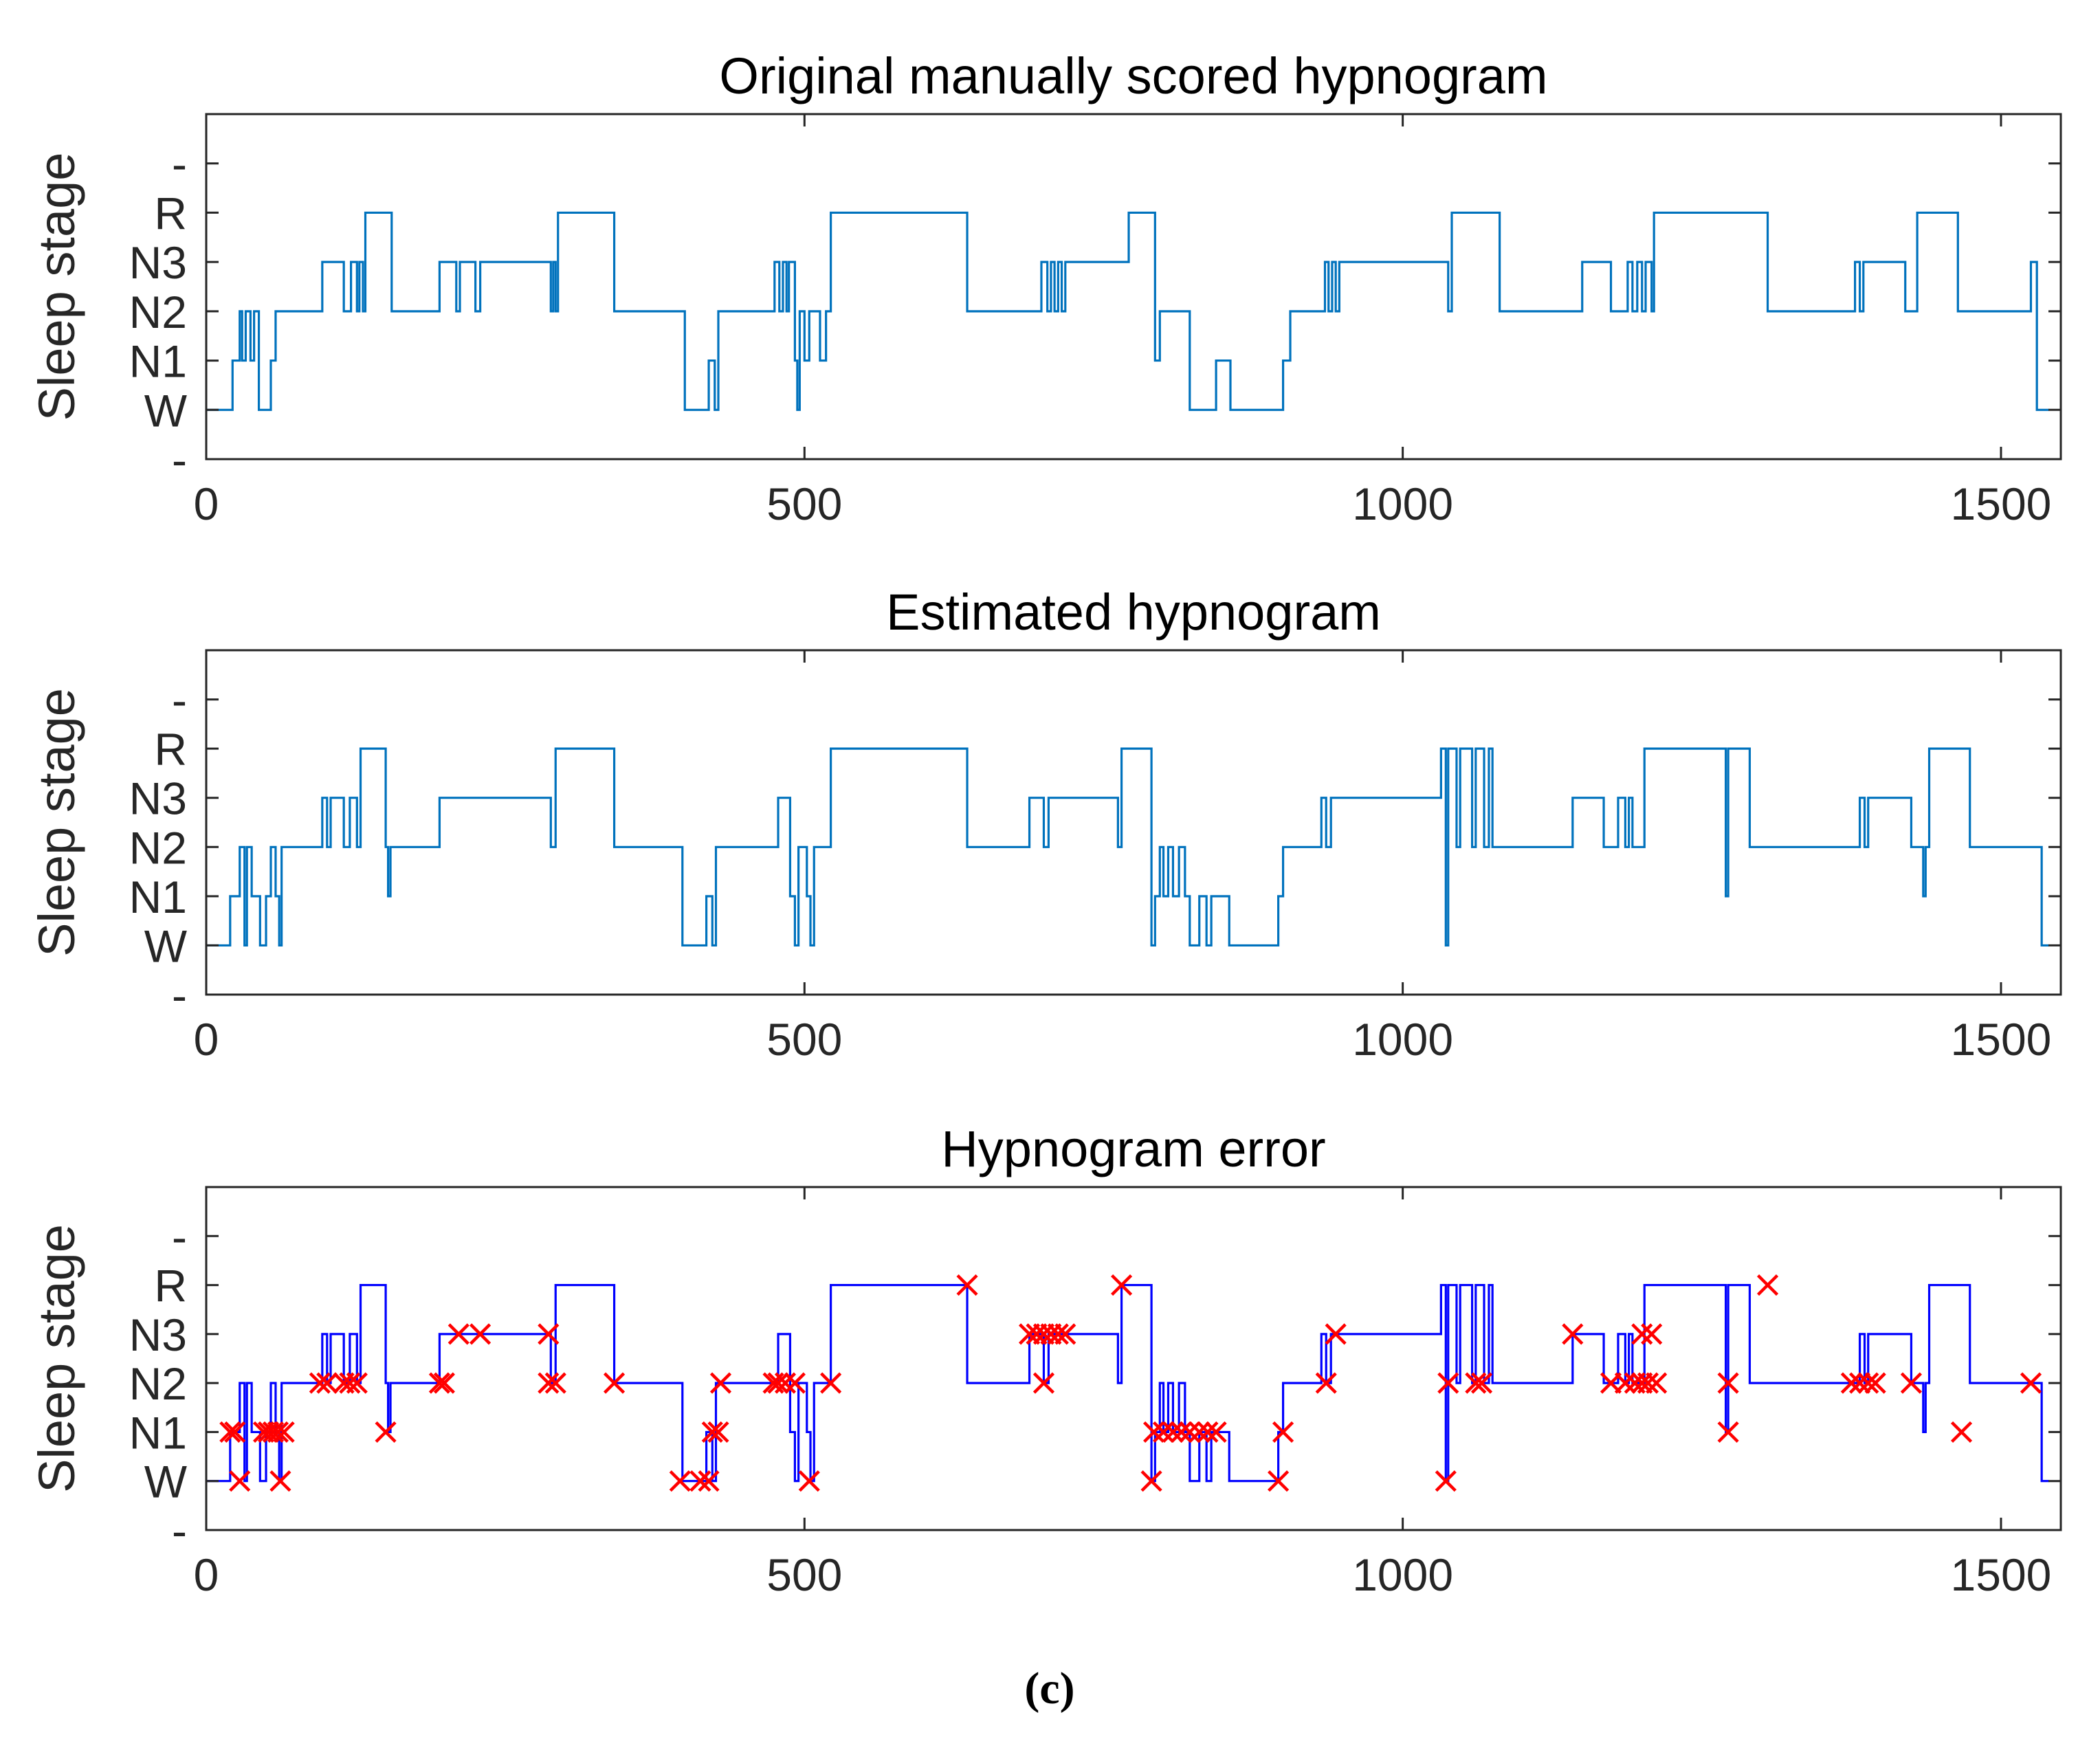  Describe the element at coordinates (1133, 1148) in the screenshot. I see `chart-title: Hypnogram error` at that location.